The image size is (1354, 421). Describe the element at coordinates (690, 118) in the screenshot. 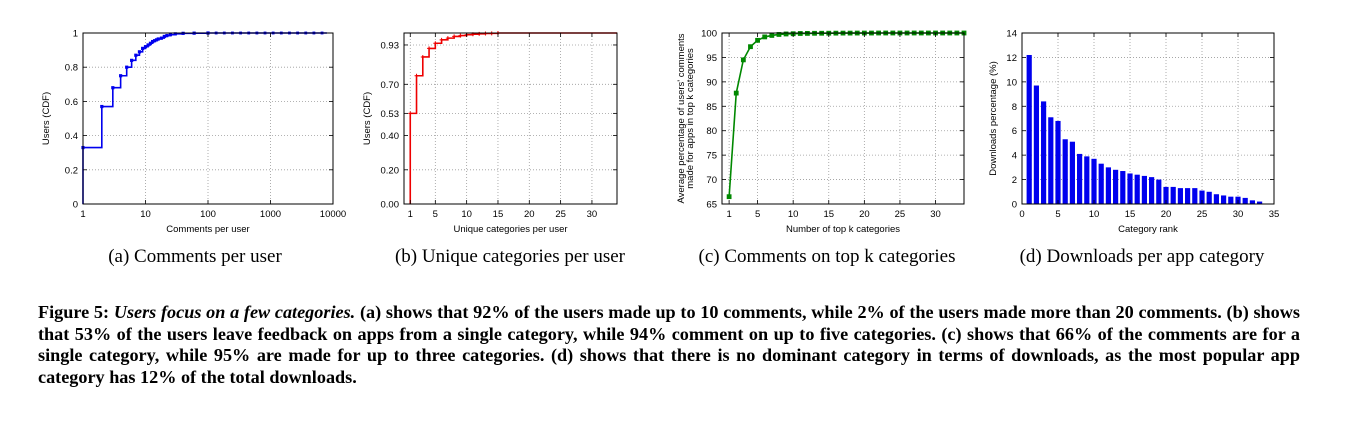

I see `y-axis-label: made for apps in top k categories` at that location.